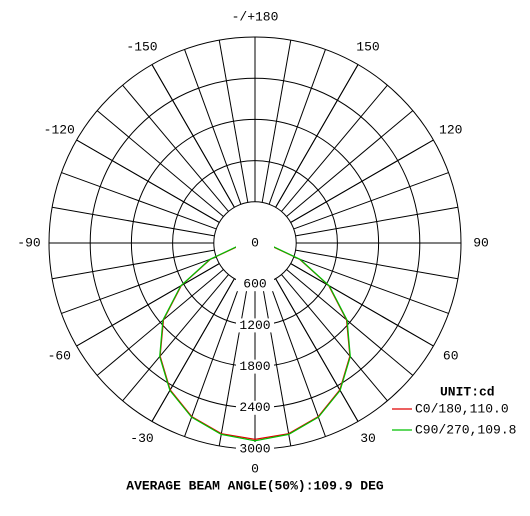 The image size is (530, 516). I want to click on angle-label: 0, so click(255, 468).